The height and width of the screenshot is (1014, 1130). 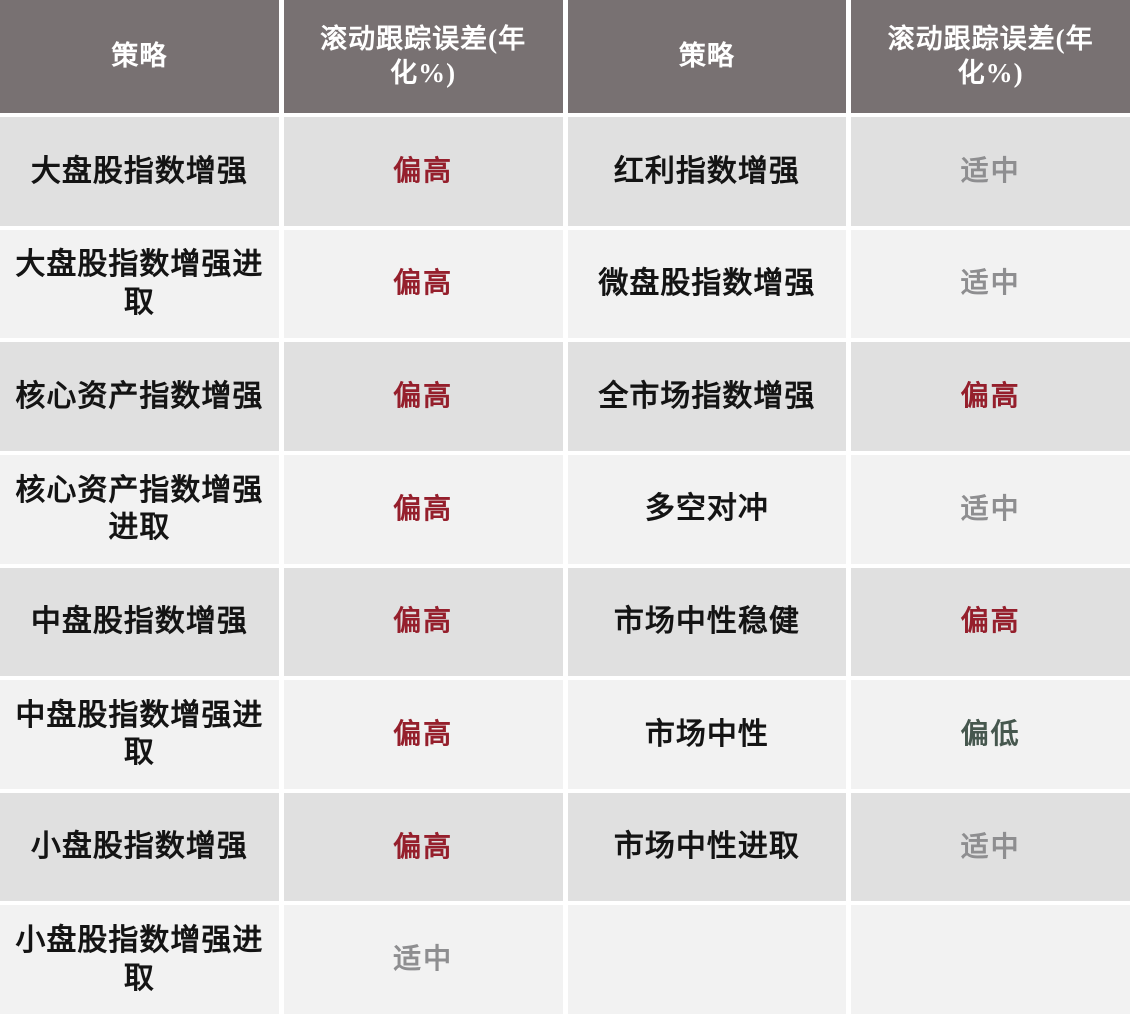 What do you see at coordinates (139, 509) in the screenshot?
I see `strategy-cell: 核心资产指数增强进取` at bounding box center [139, 509].